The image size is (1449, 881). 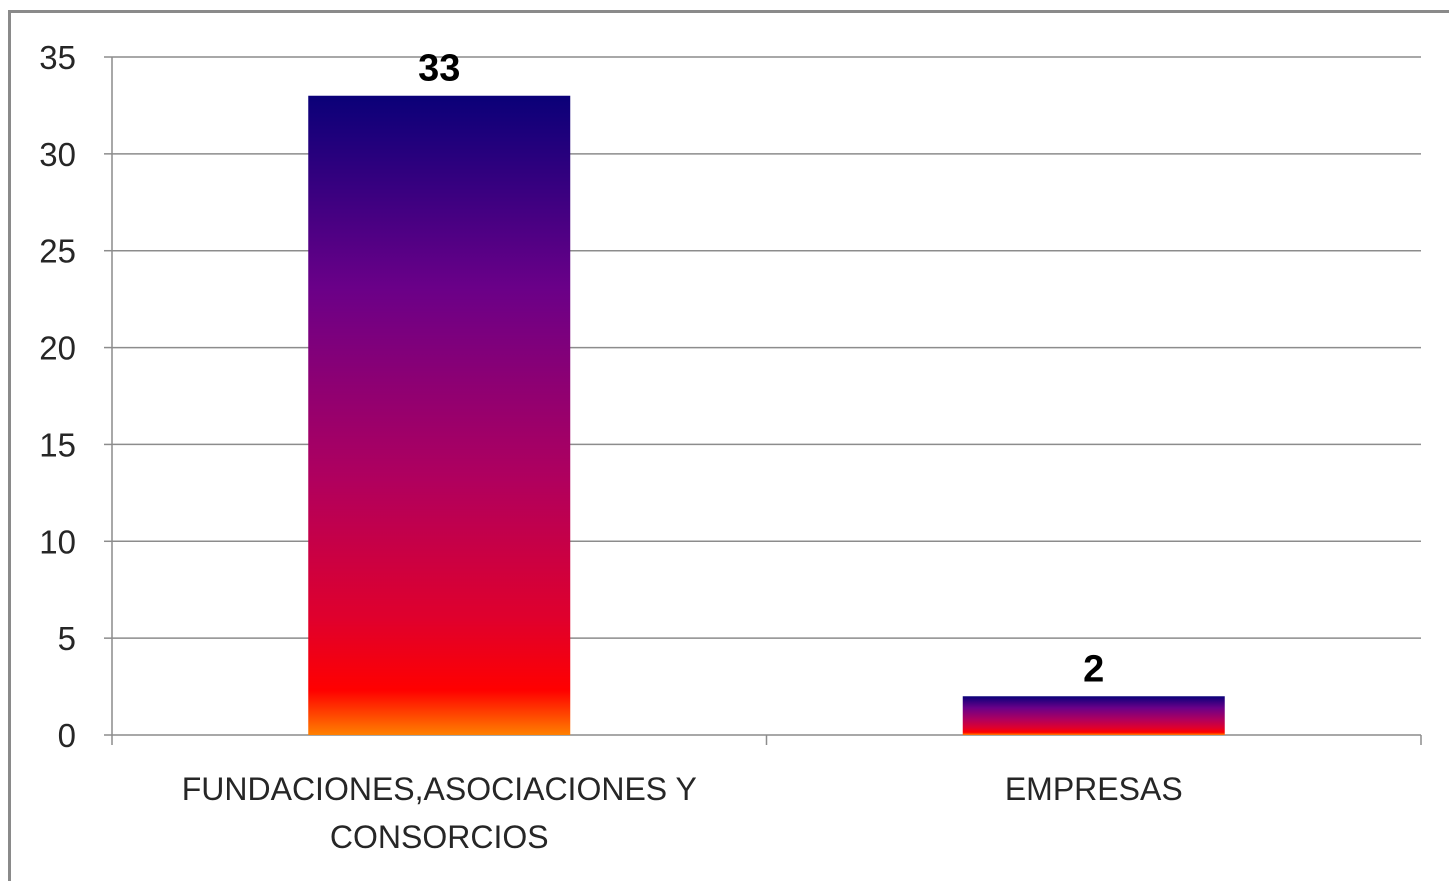 What do you see at coordinates (67, 638) in the screenshot?
I see `y-tick-label: 5` at bounding box center [67, 638].